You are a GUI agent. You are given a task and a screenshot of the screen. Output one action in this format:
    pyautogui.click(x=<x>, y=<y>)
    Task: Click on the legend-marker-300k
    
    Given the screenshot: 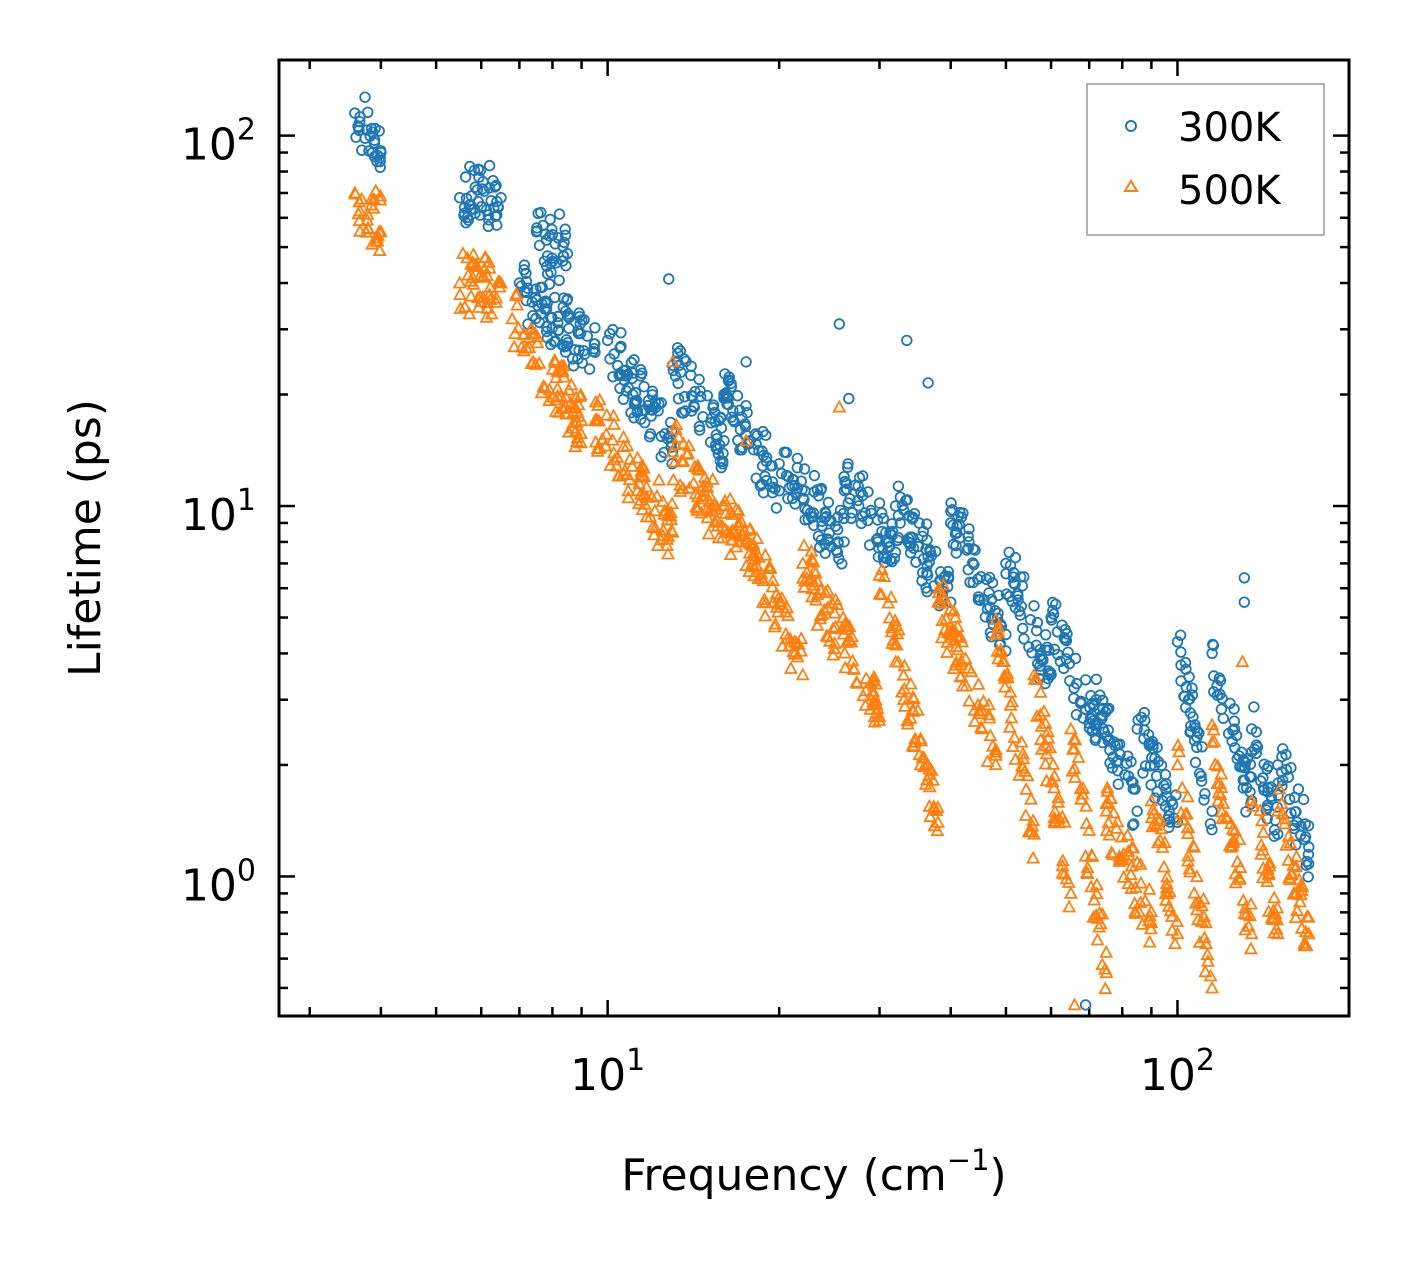 What is the action you would take?
    pyautogui.click(x=1131, y=126)
    